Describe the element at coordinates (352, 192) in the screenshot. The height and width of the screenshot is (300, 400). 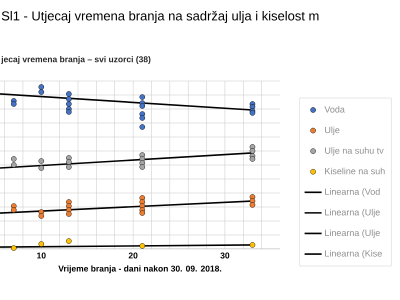
I see `legend-label: Linearna (Vod` at that location.